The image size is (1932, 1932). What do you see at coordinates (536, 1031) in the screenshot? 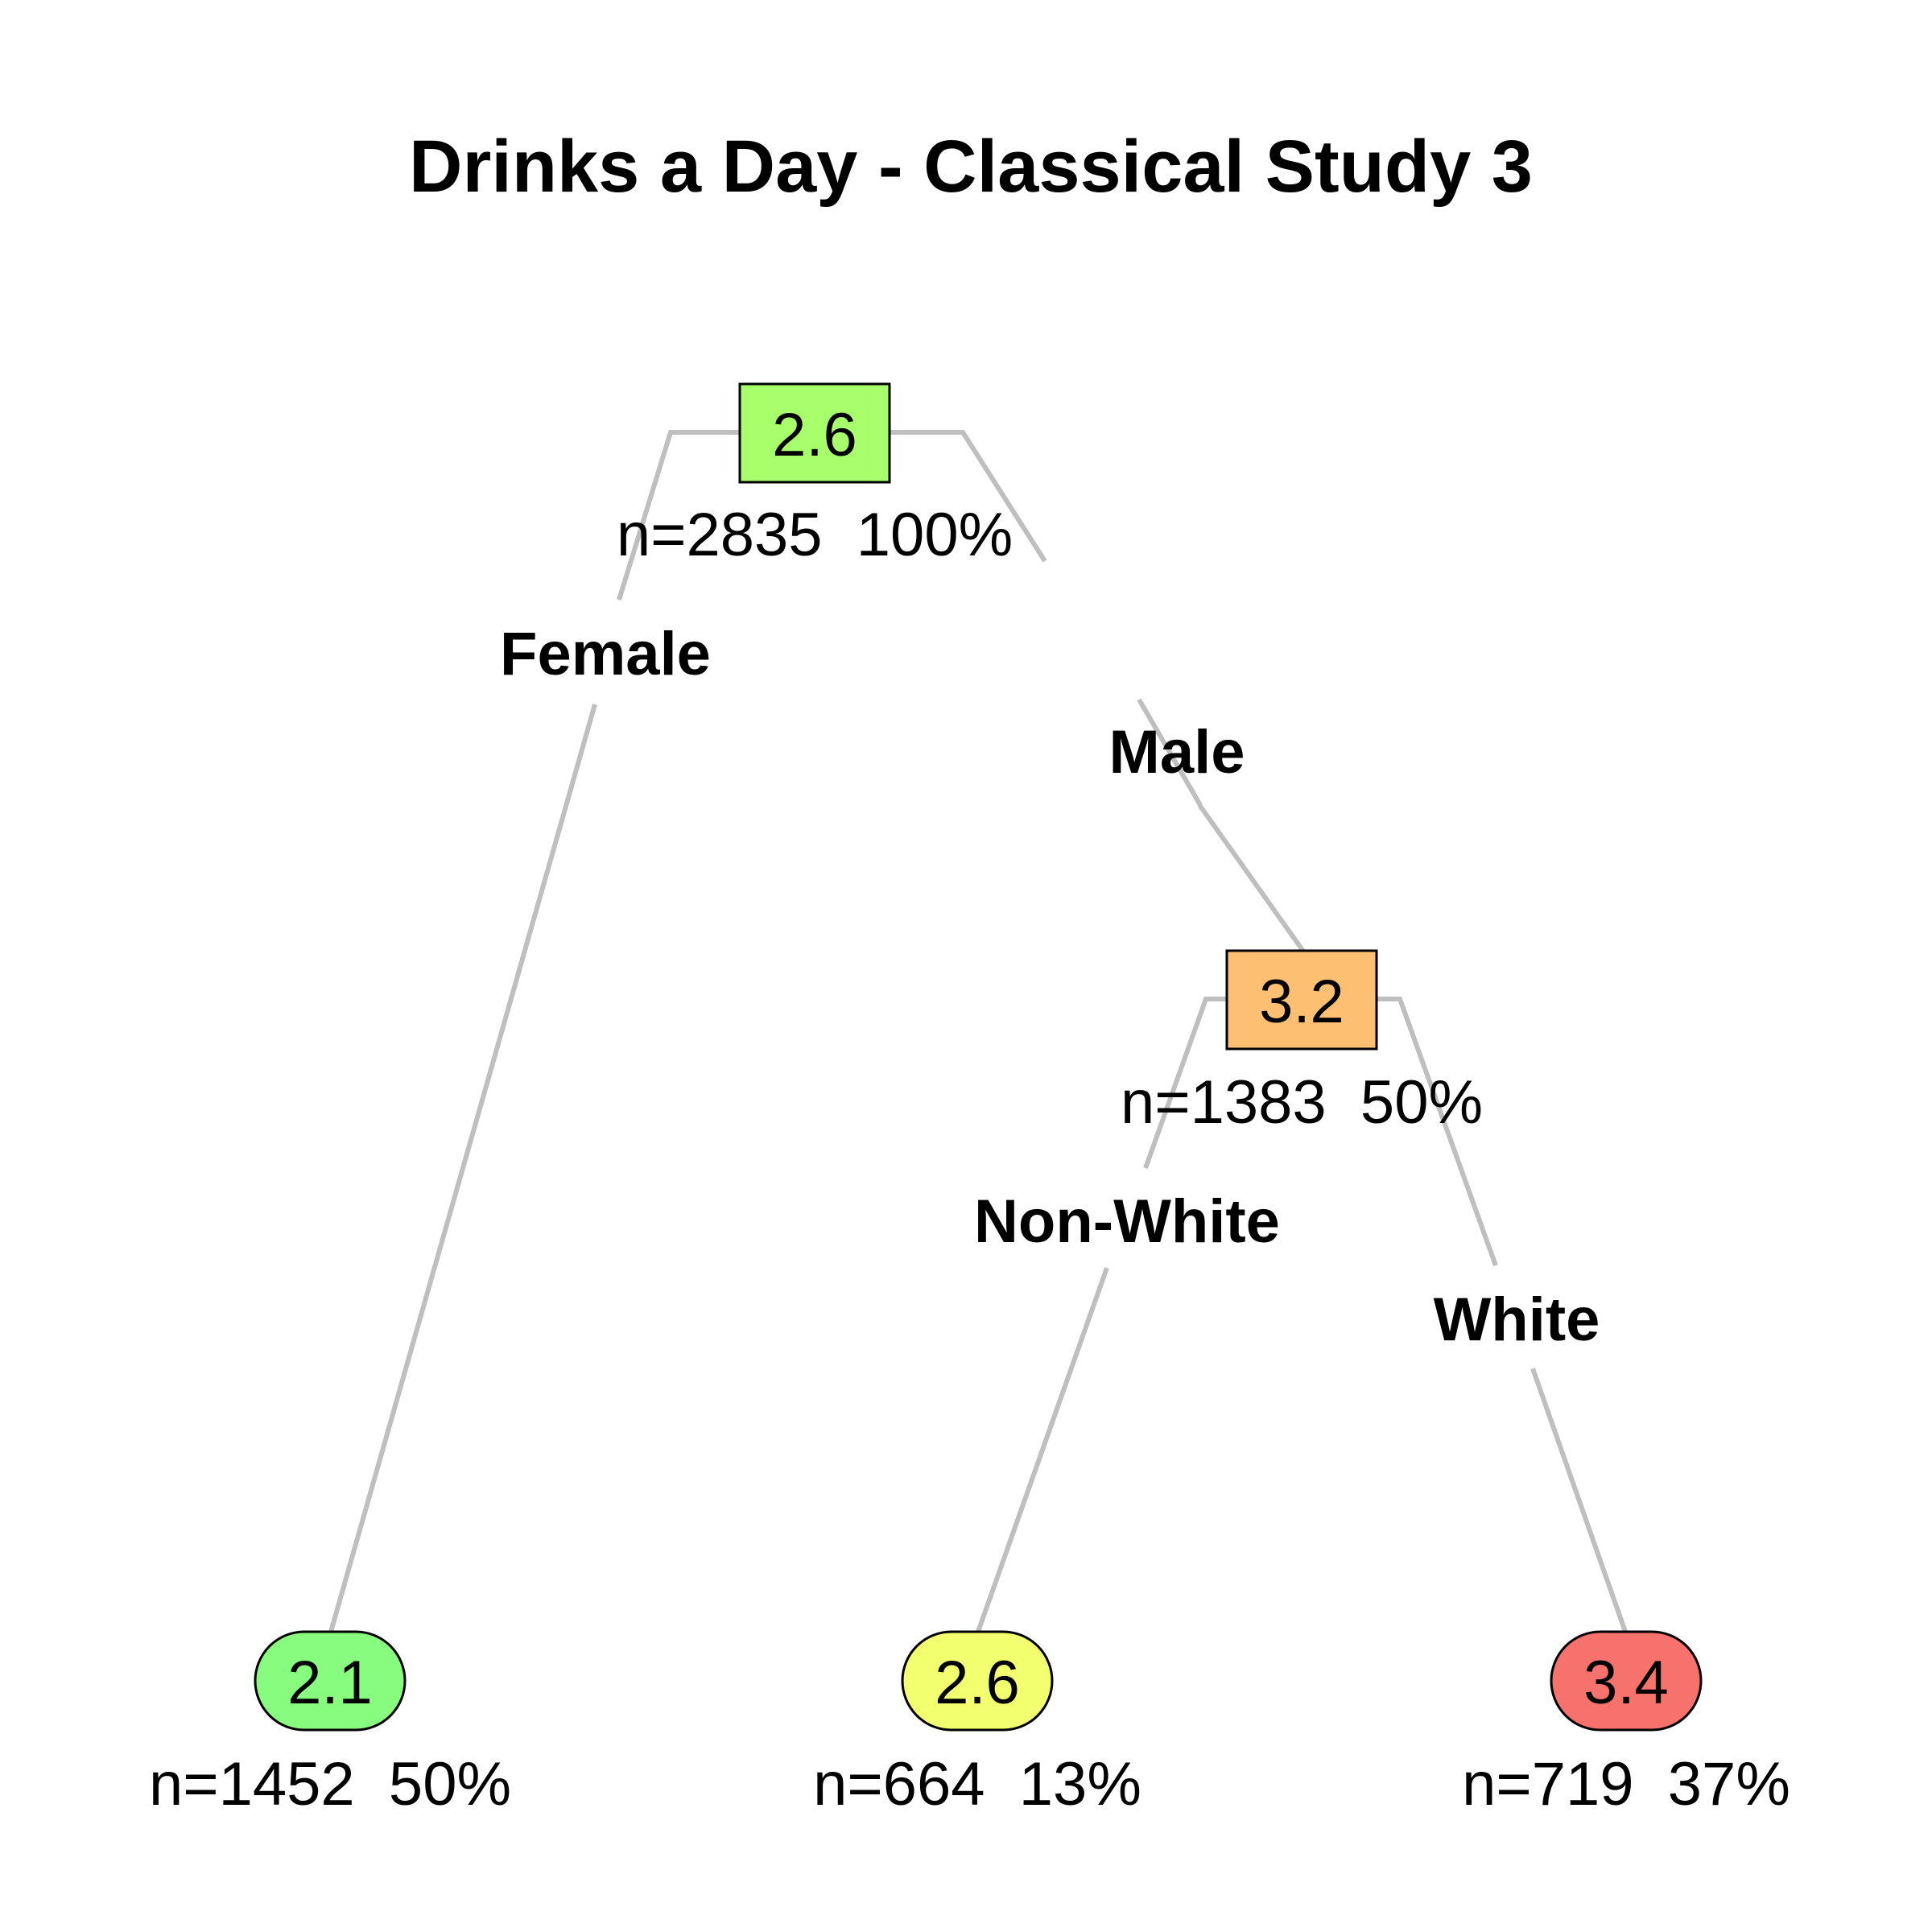
I see `edge-root-female` at bounding box center [536, 1031].